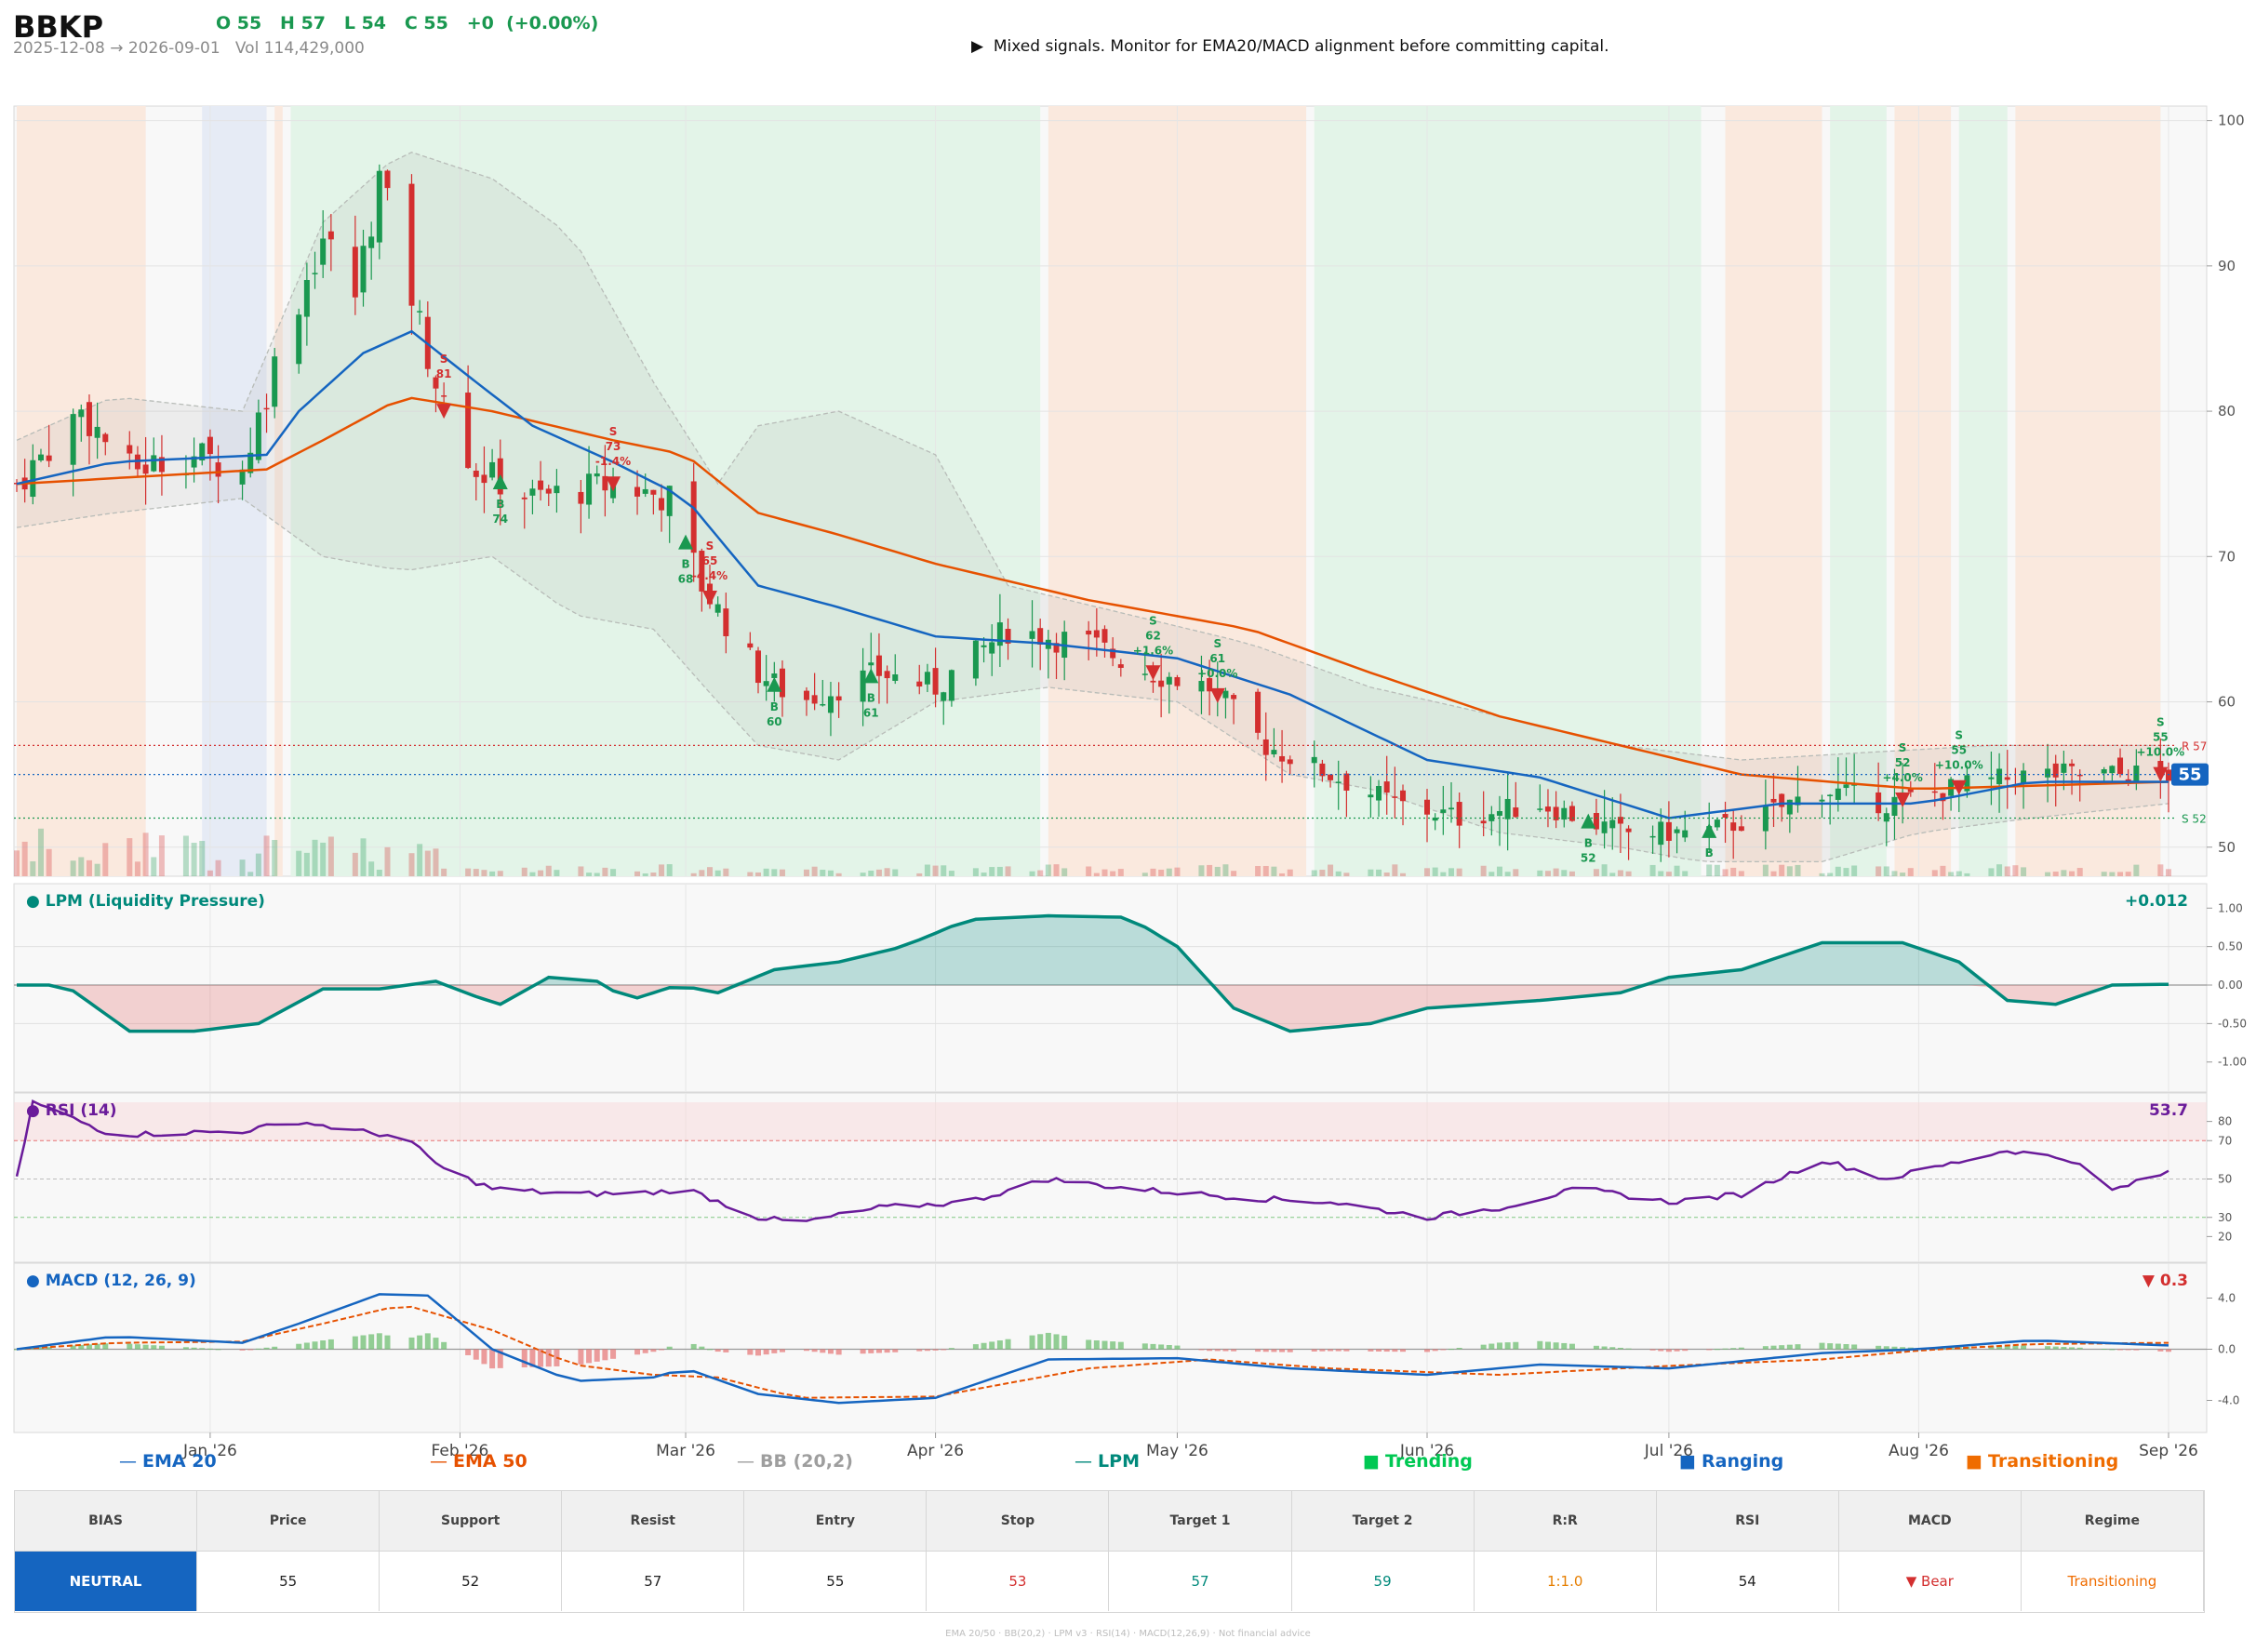 The width and height of the screenshot is (2256, 1652). I want to click on sell-label: S, so click(444, 359).